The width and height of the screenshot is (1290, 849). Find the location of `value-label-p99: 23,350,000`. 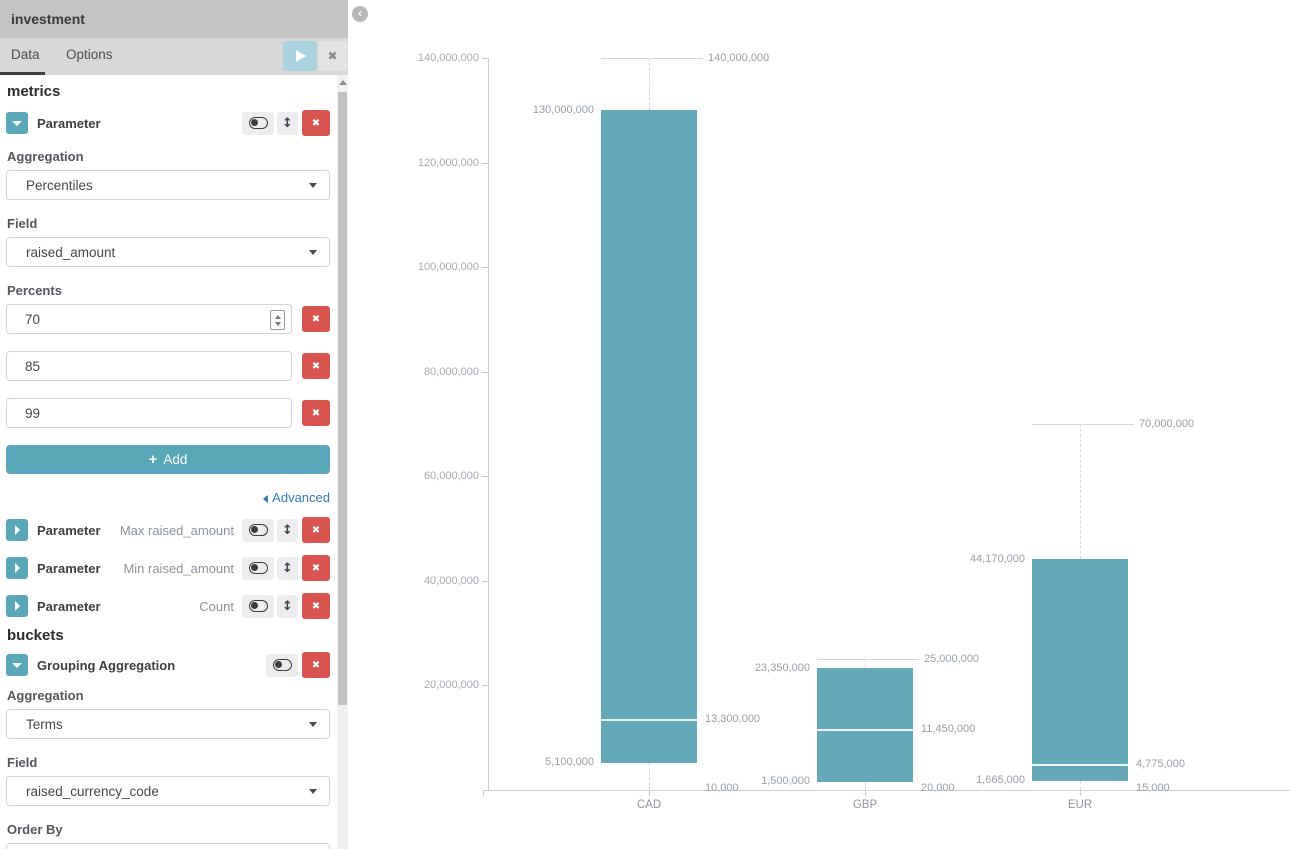

value-label-p99: 23,350,000 is located at coordinates (782, 667).